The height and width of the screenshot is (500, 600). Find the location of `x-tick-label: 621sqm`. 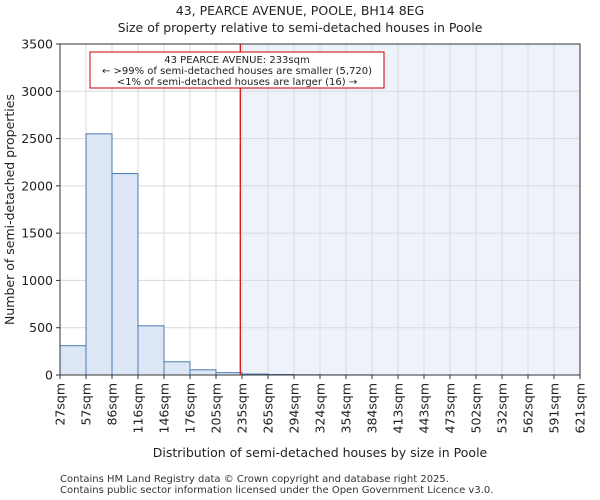

x-tick-label: 621sqm is located at coordinates (580, 408).